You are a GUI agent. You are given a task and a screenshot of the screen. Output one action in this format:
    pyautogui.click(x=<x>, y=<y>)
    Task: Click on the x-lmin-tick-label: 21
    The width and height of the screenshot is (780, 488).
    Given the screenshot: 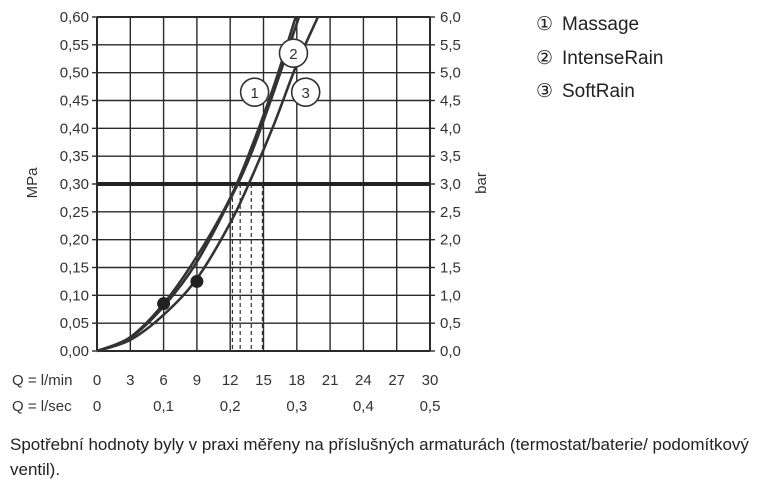 What is the action you would take?
    pyautogui.click(x=330, y=380)
    